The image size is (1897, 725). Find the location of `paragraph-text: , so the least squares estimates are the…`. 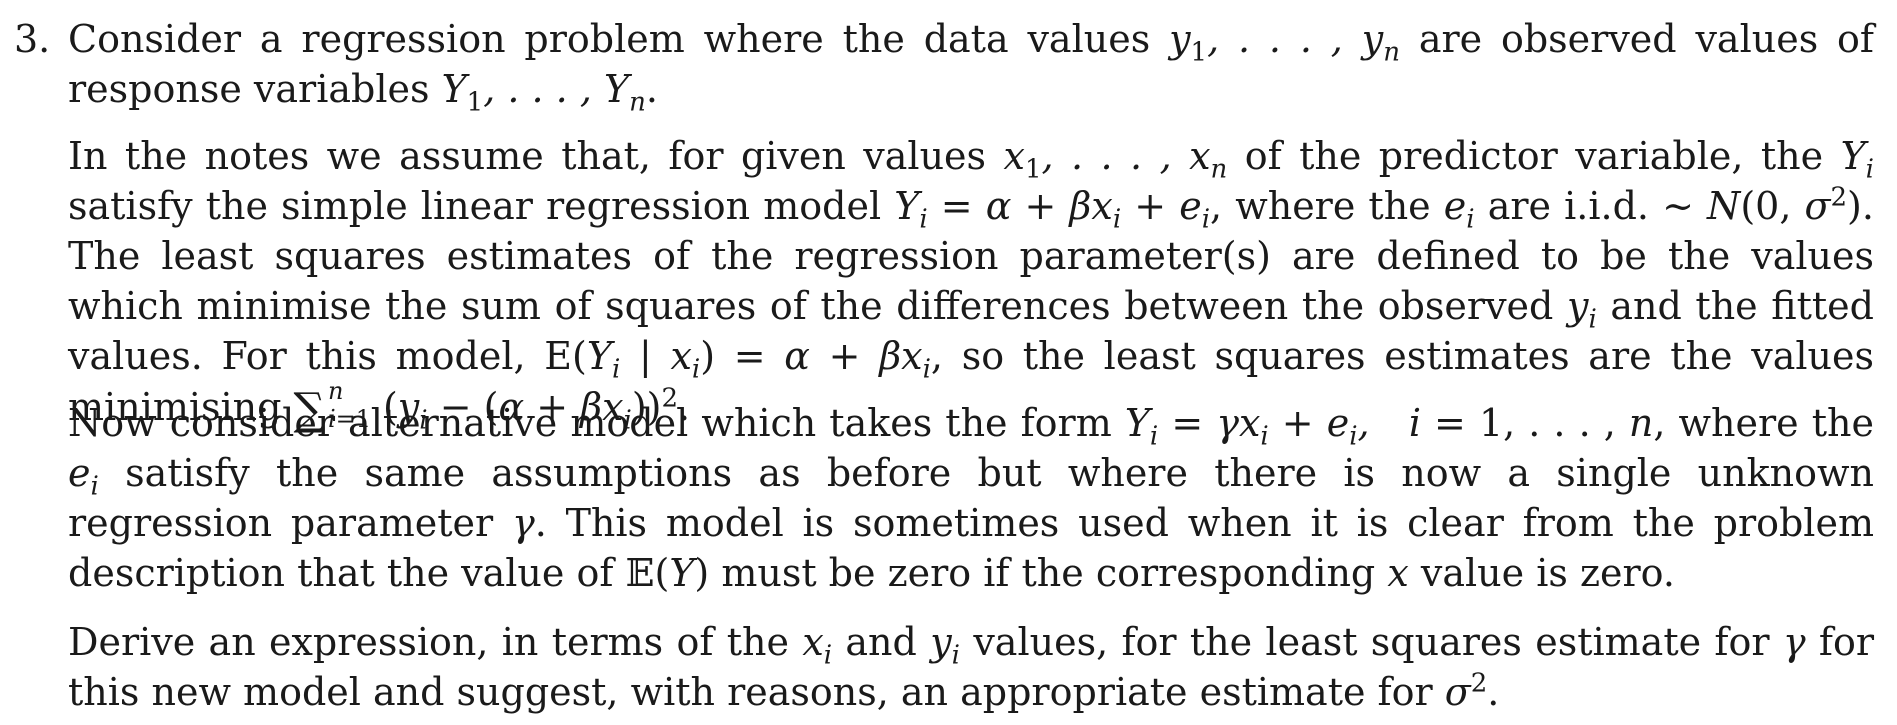

paragraph-text: , so the least squares estimates are the… is located at coordinates (971, 381).